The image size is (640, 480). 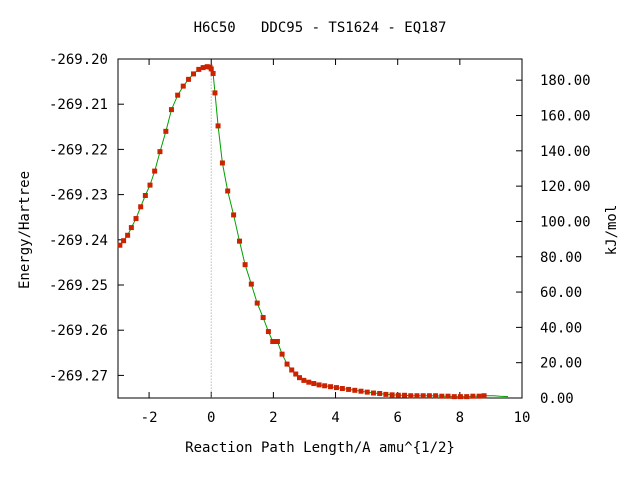 I want to click on y2-tick-label: 60.00, so click(x=561, y=293).